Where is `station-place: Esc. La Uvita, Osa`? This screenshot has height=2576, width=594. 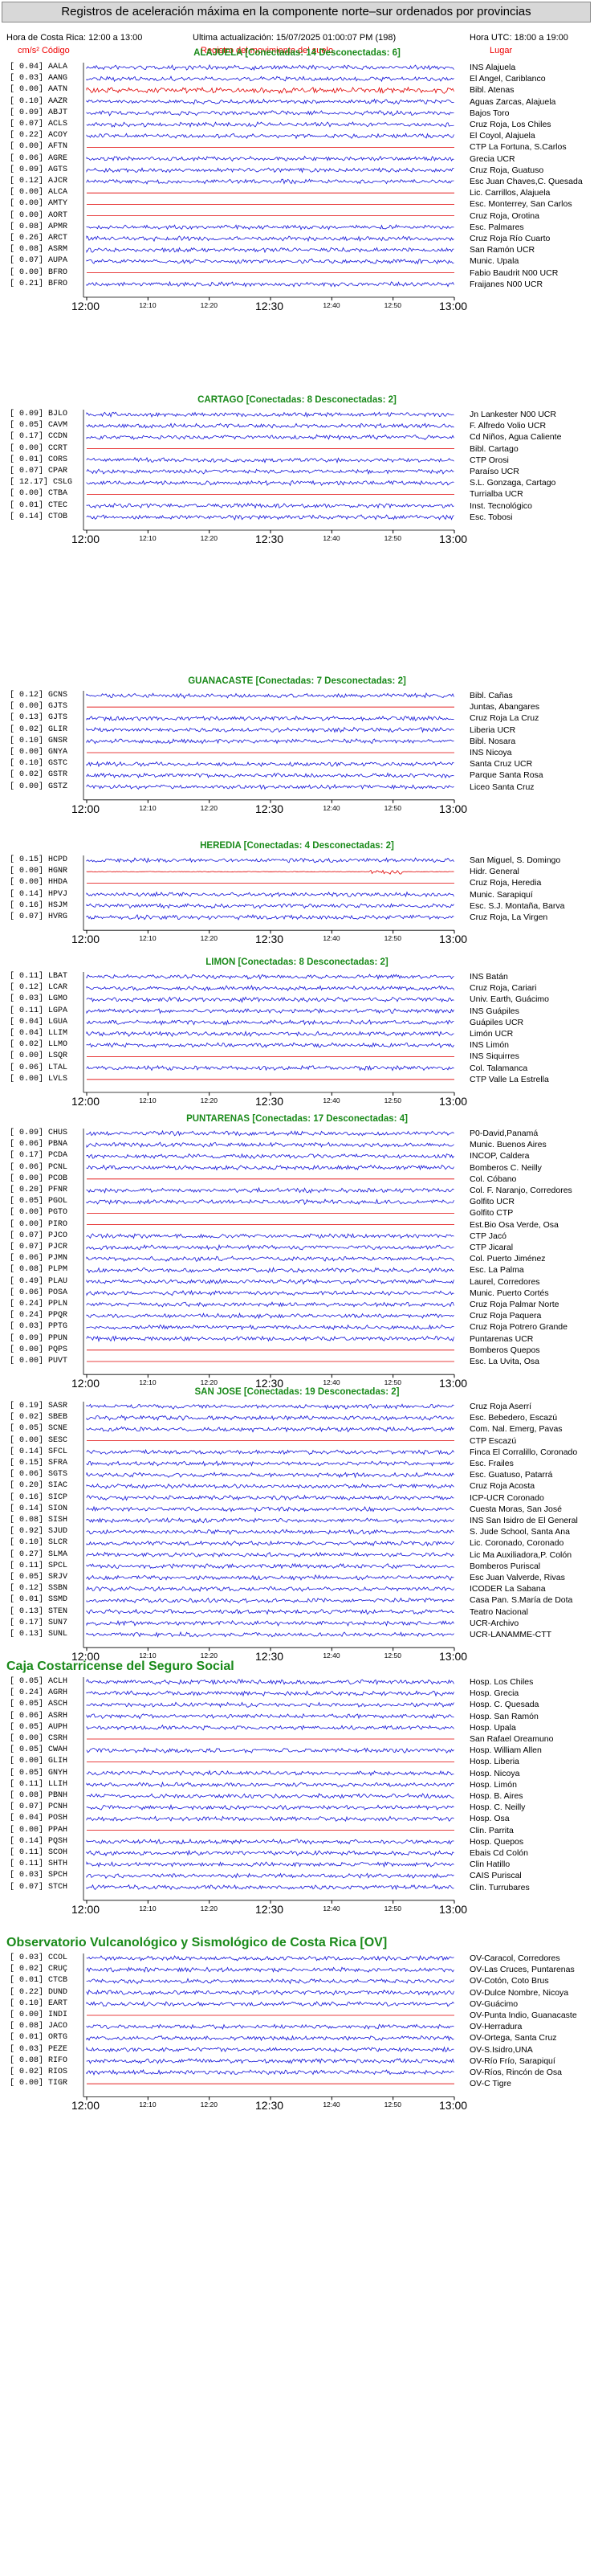
station-place: Esc. La Uvita, Osa is located at coordinates (505, 1361).